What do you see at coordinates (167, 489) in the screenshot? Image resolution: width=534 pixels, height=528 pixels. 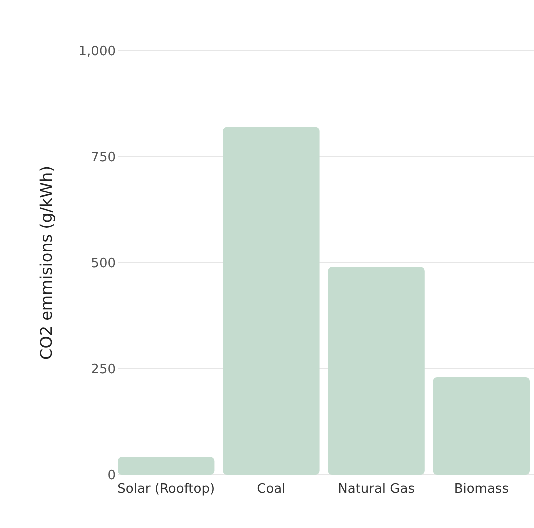 I see `x-tick-label: Solar (Rooftop)` at bounding box center [167, 489].